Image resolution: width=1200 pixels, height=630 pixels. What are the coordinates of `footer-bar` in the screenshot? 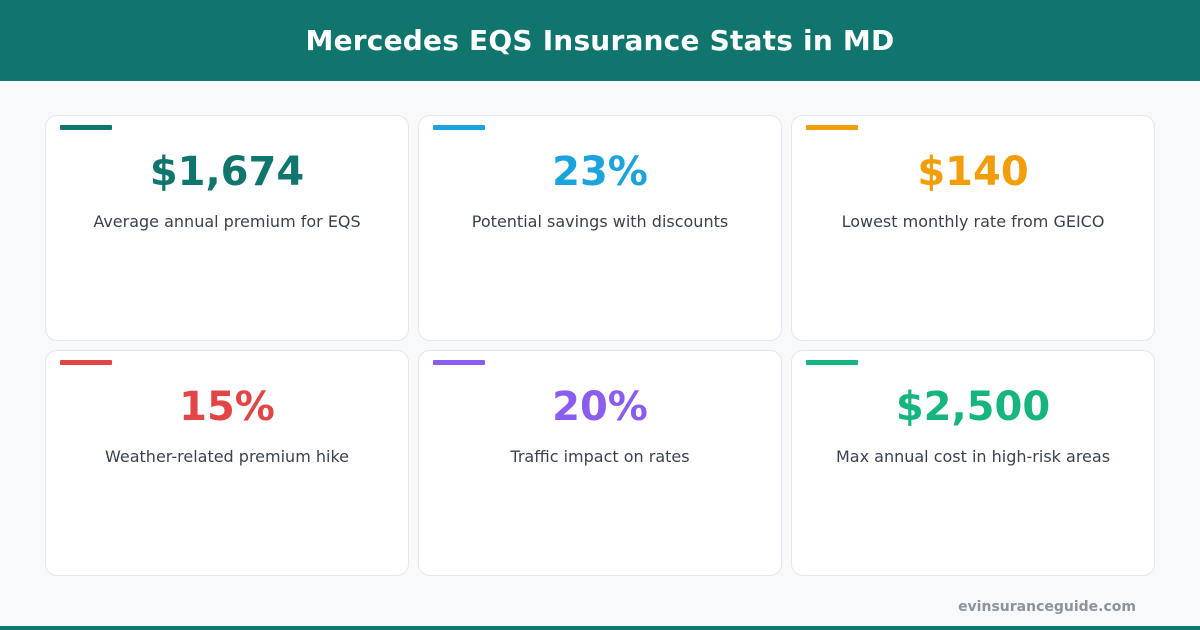 It's located at (600, 628).